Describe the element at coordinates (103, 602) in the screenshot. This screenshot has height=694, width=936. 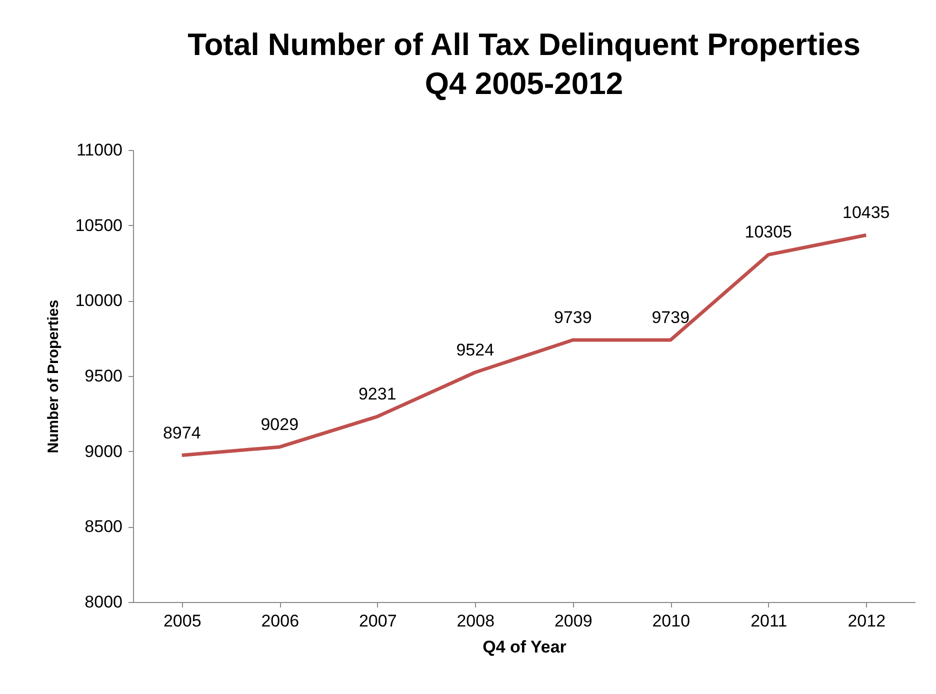
I see `y-tick-label: 8000` at that location.